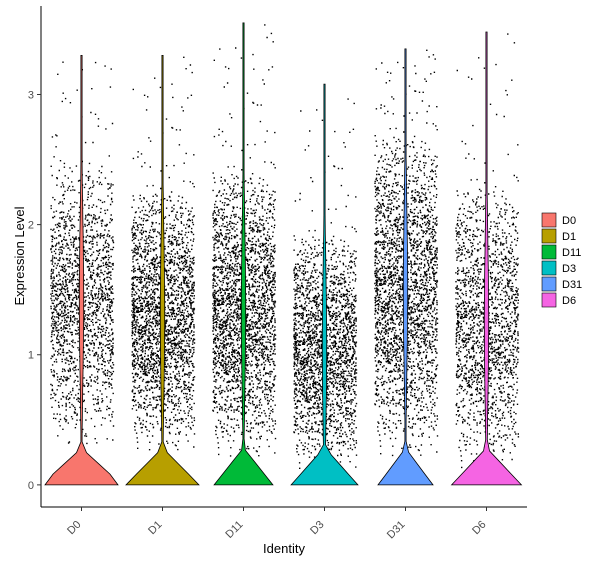 The width and height of the screenshot is (600, 568). Describe the element at coordinates (549, 252) in the screenshot. I see `legend-key-d11` at that location.